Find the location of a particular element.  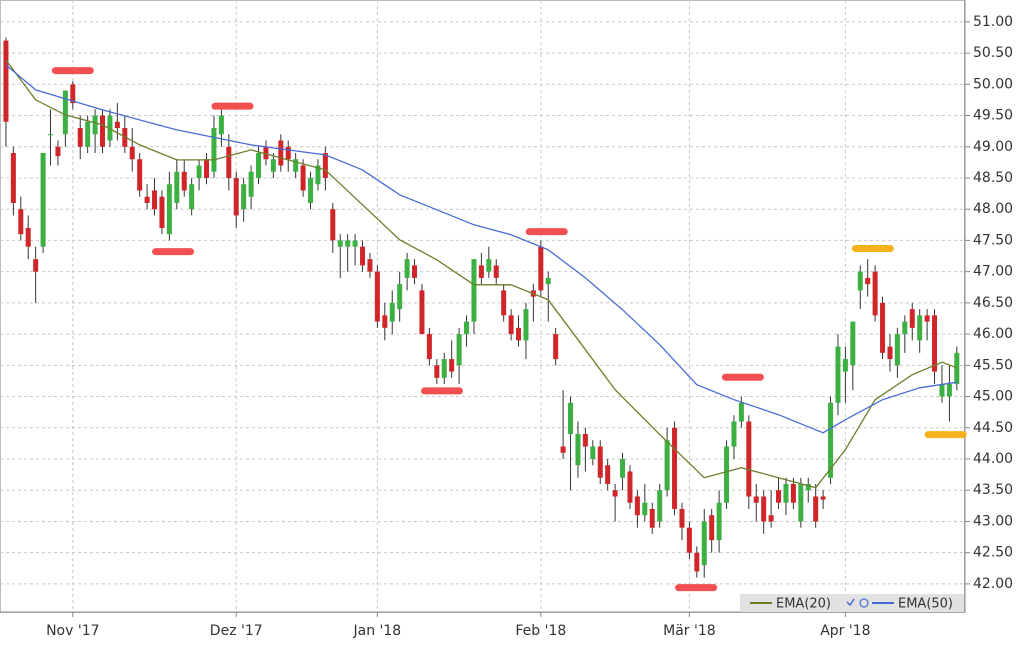

y-tick-label: 49.00 is located at coordinates (993, 147).